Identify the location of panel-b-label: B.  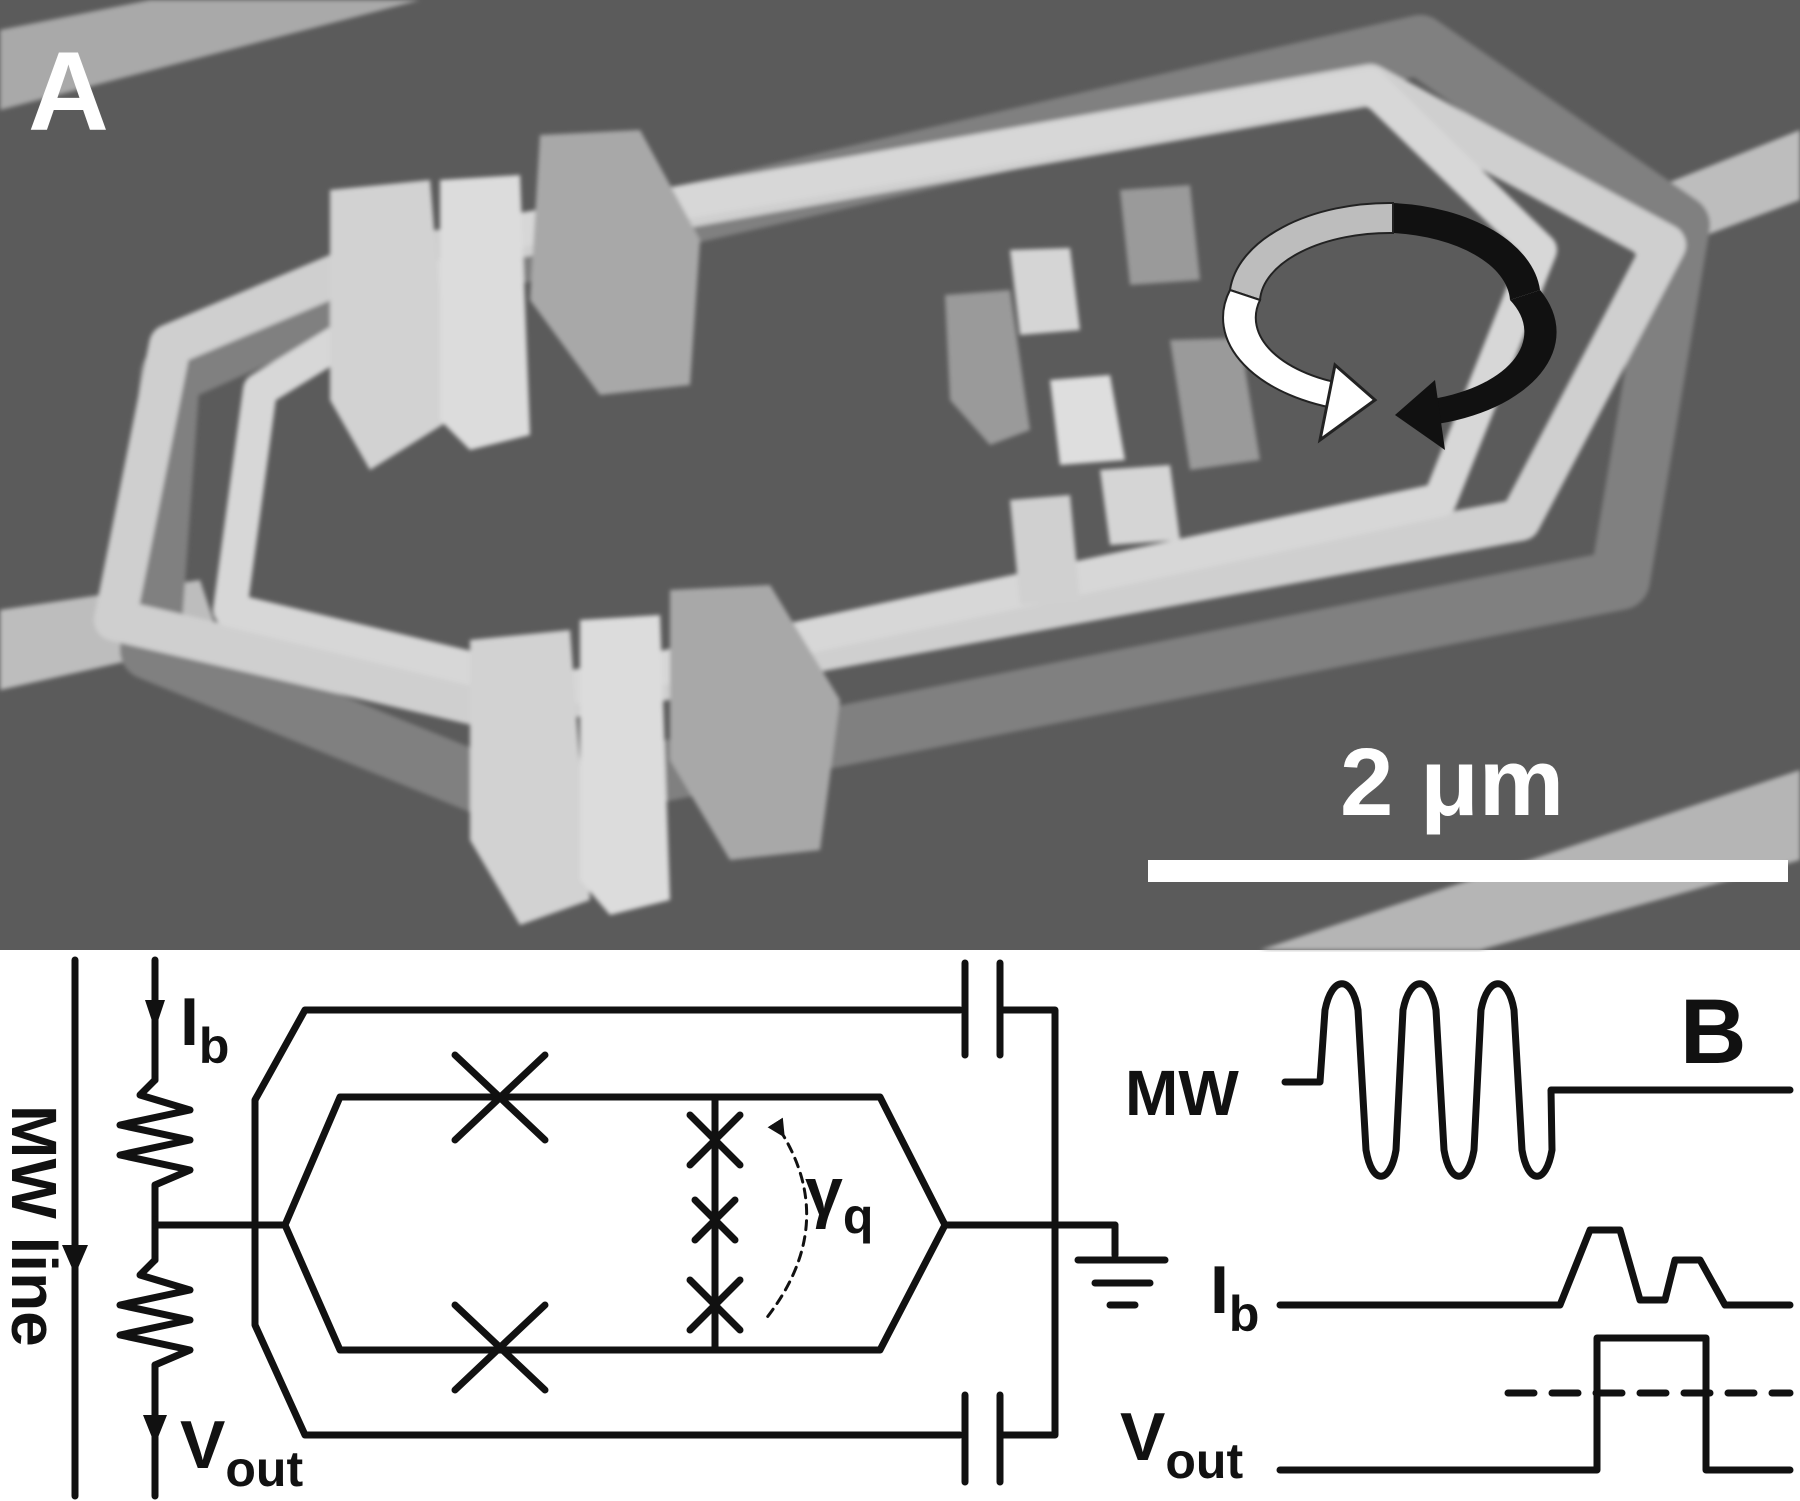
(1713, 1032).